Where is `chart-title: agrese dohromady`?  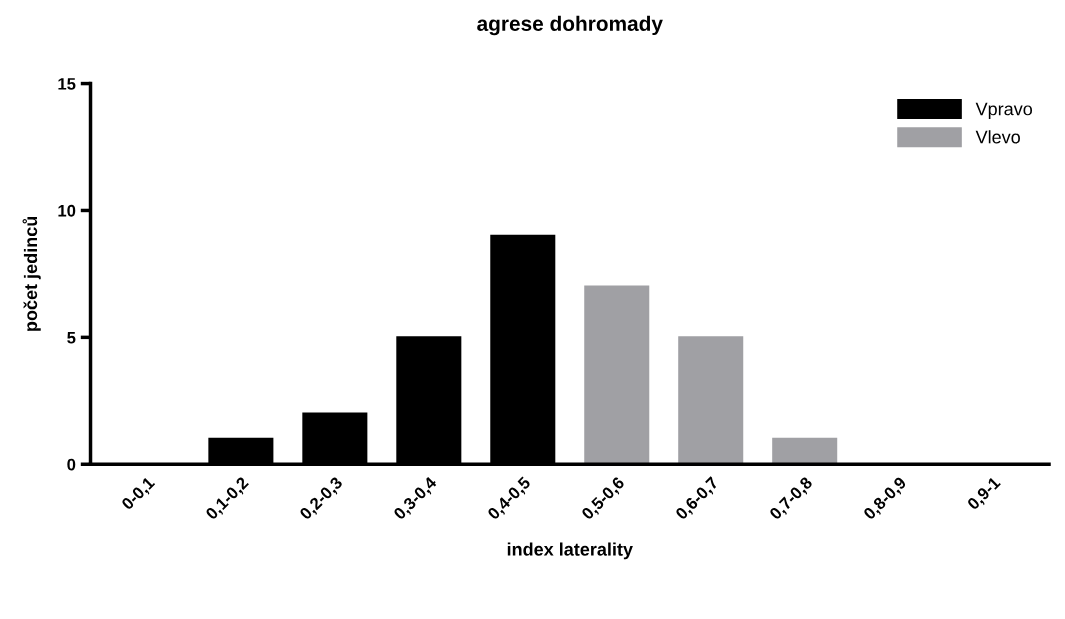 chart-title: agrese dohromady is located at coordinates (570, 25).